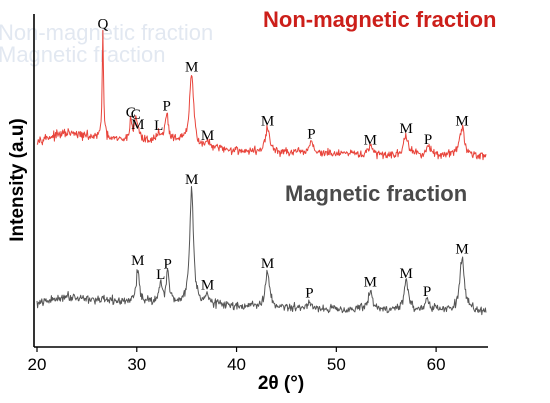 The image size is (550, 403). Describe the element at coordinates (136, 364) in the screenshot. I see `x-tick-label-30: 30` at that location.